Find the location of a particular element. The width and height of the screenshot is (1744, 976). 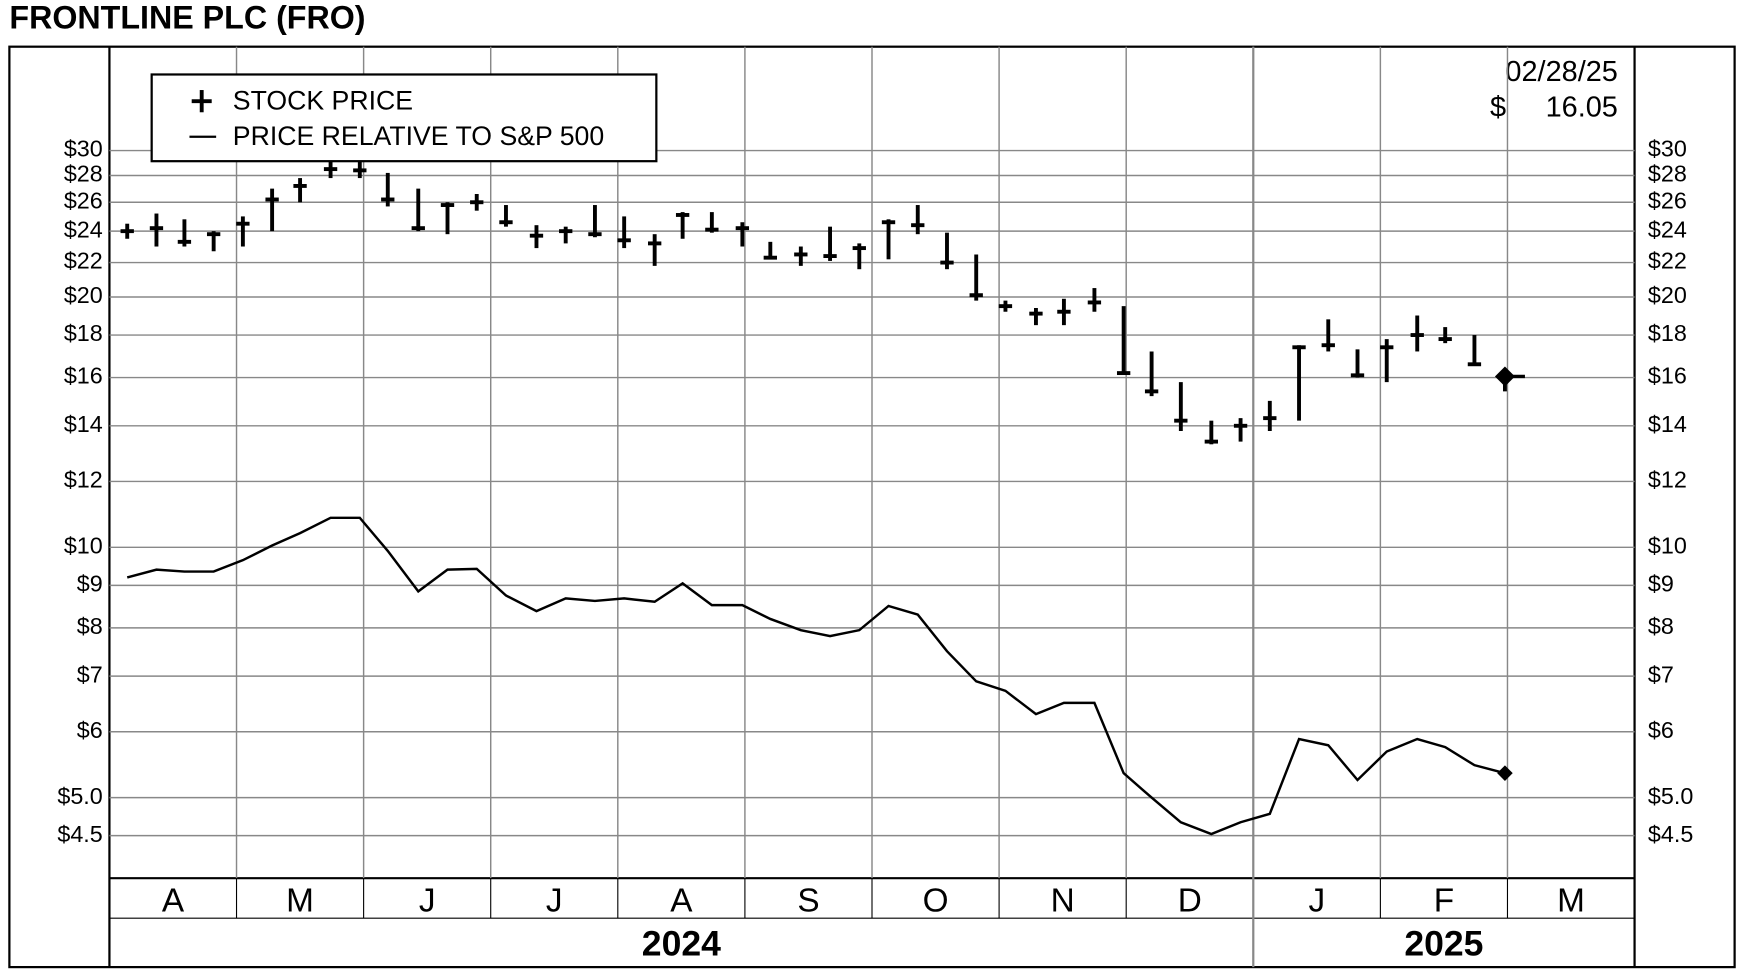

y-tick-label: $10 is located at coordinates (83, 545).